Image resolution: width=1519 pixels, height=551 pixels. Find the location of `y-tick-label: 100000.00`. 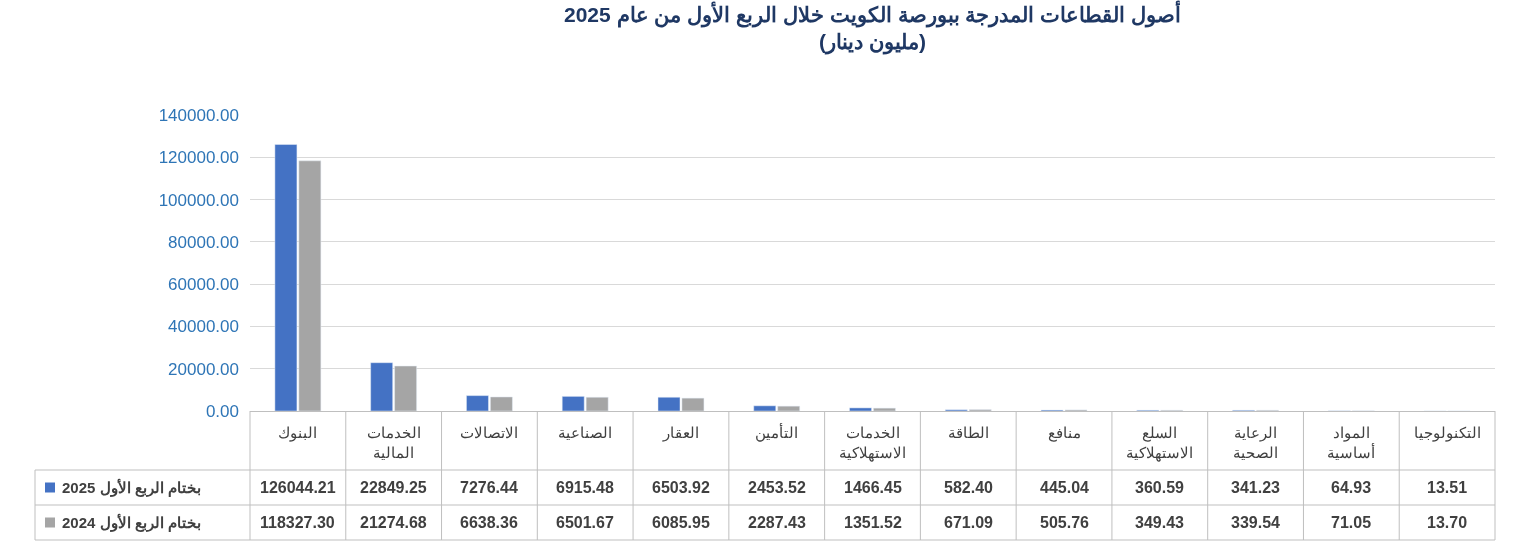

y-tick-label: 100000.00 is located at coordinates (198, 200).